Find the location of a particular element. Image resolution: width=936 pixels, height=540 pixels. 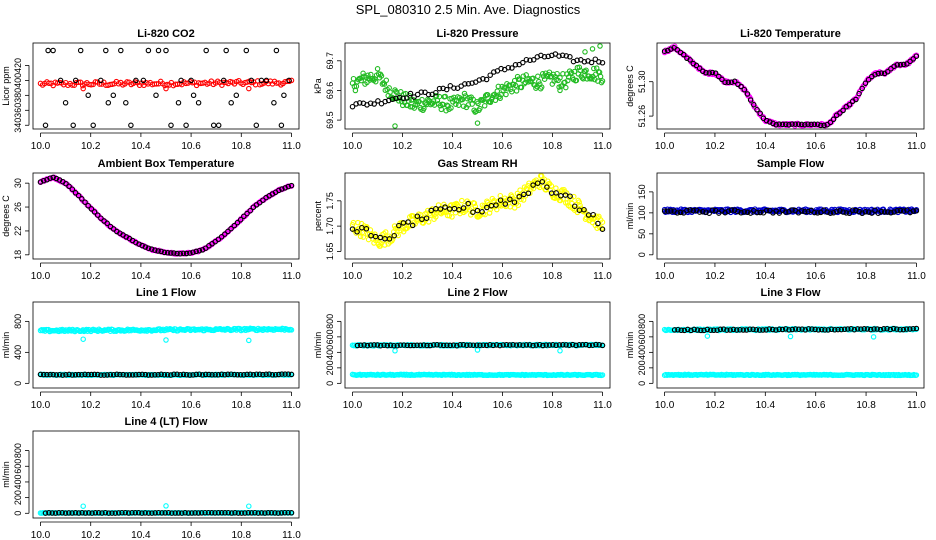

figure-title: SPL_080310 2.5 Min. Ave. Diagnostics is located at coordinates (468, 9).